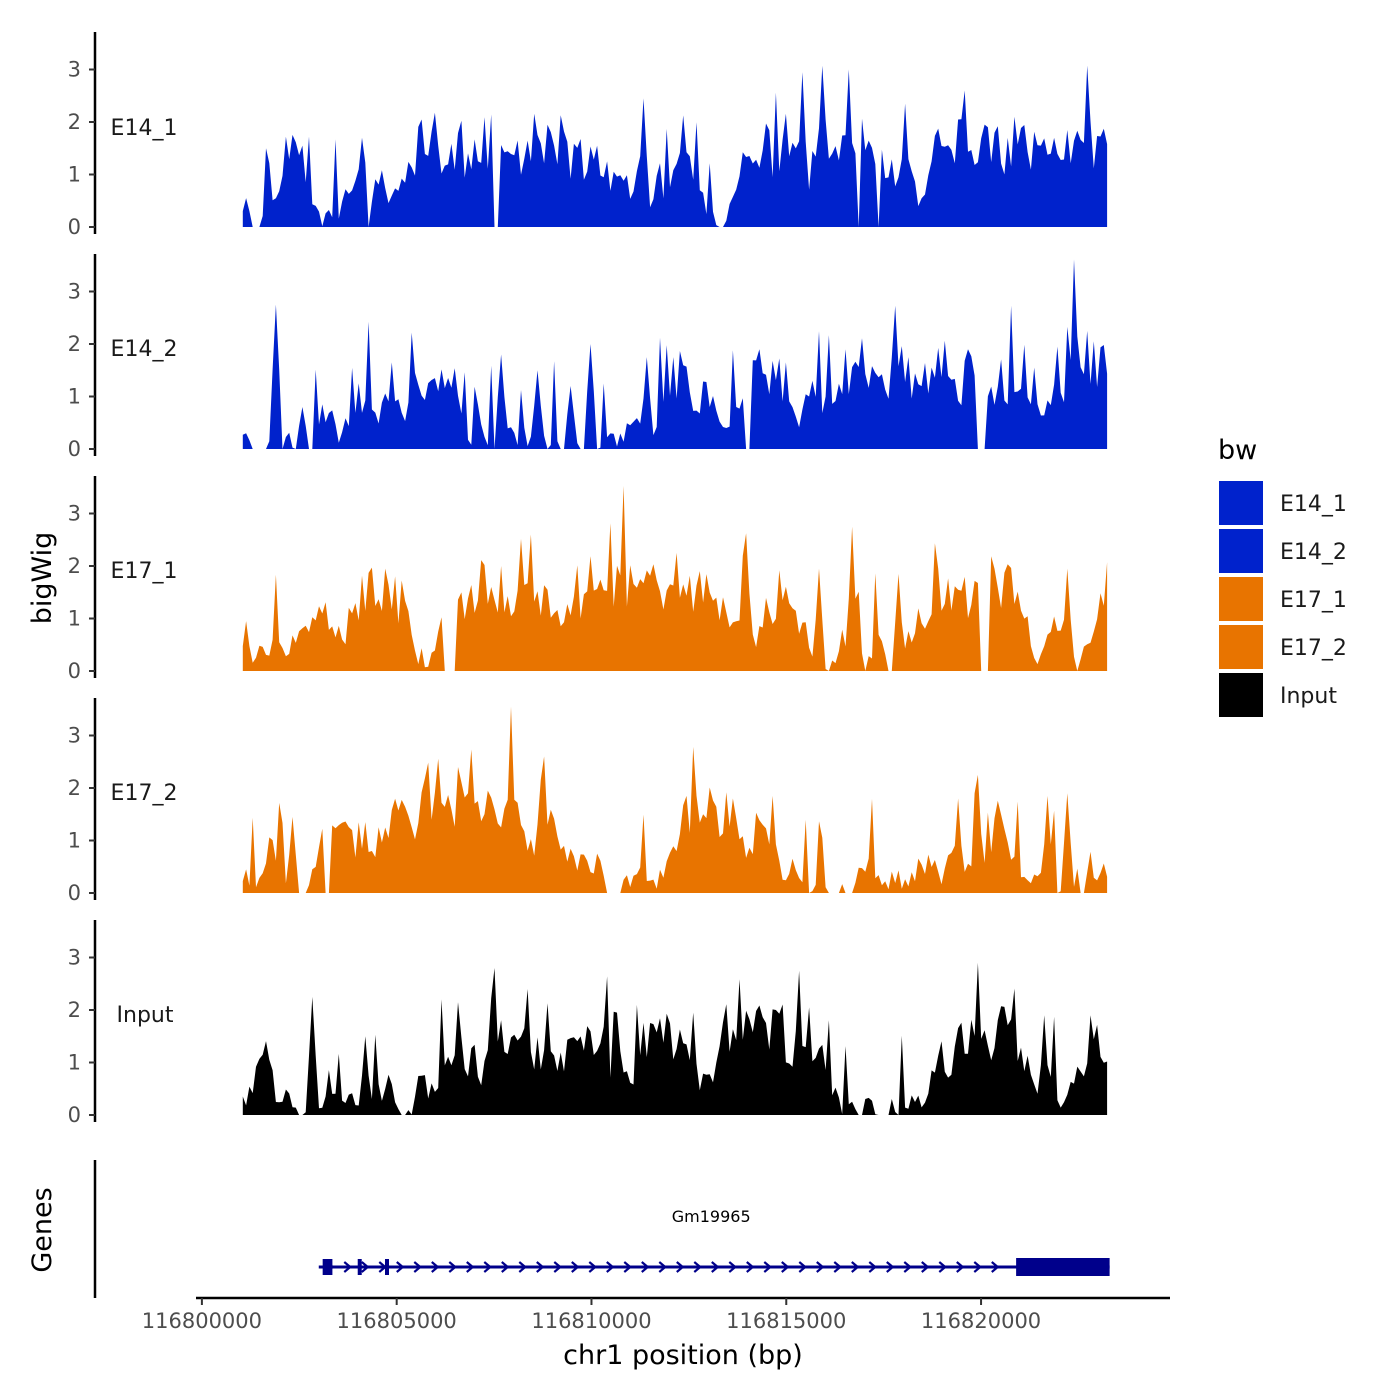 The height and width of the screenshot is (1400, 1400). Describe the element at coordinates (202, 1321) in the screenshot. I see `x-tick-label: 116800000` at that location.